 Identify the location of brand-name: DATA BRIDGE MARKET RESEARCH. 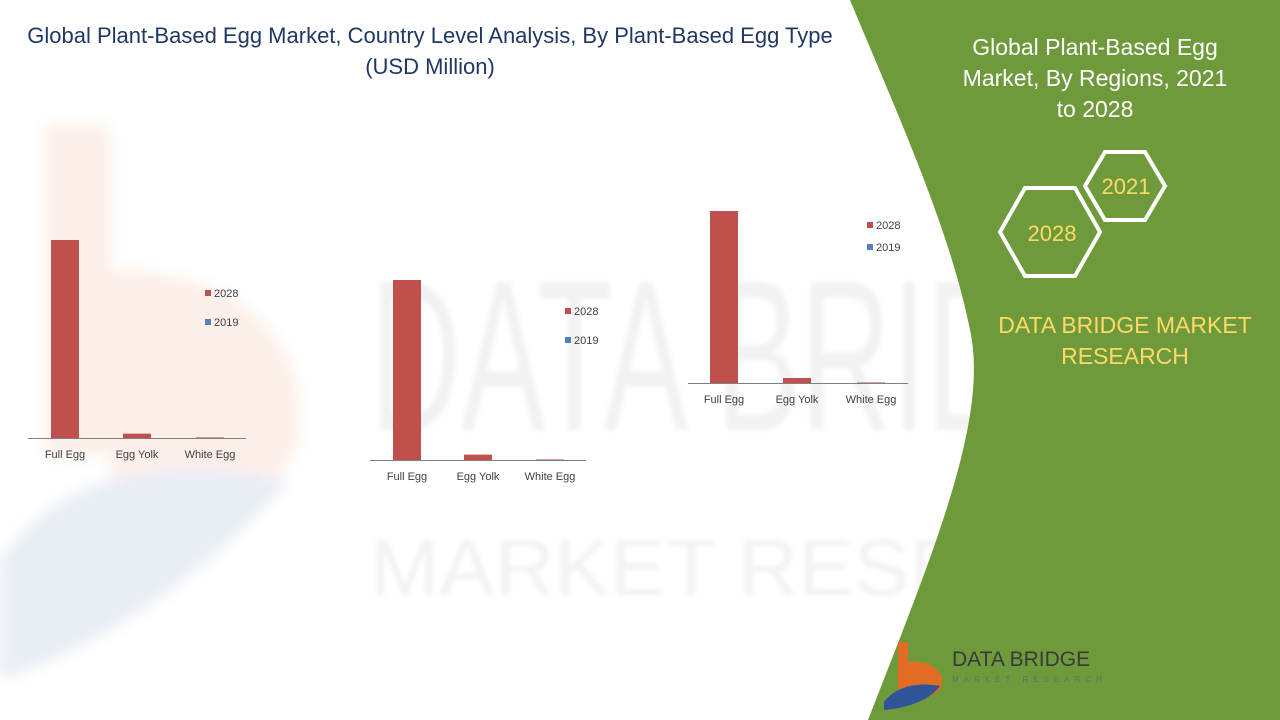
(1125, 340).